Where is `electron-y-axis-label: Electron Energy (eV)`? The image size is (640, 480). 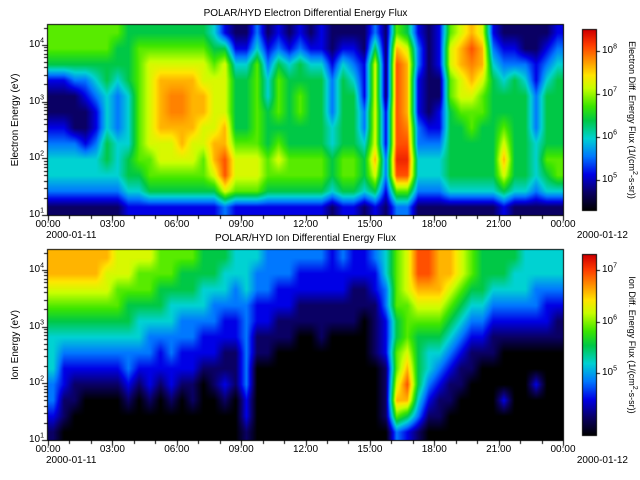 electron-y-axis-label: Electron Energy (eV) is located at coordinates (15, 120).